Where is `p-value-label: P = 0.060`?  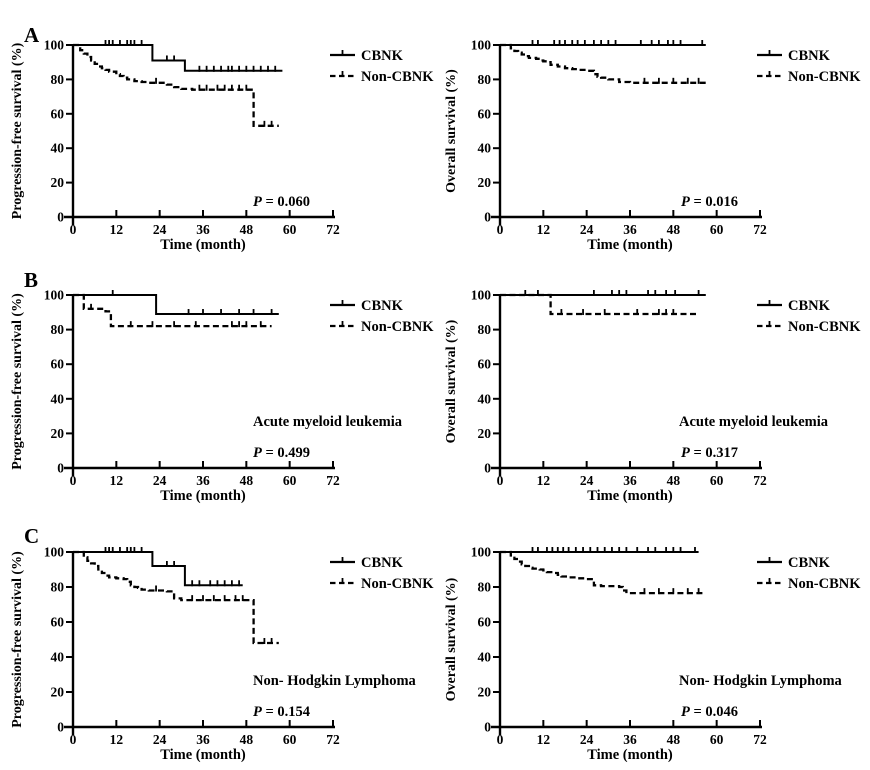 p-value-label: P = 0.060 is located at coordinates (281, 202).